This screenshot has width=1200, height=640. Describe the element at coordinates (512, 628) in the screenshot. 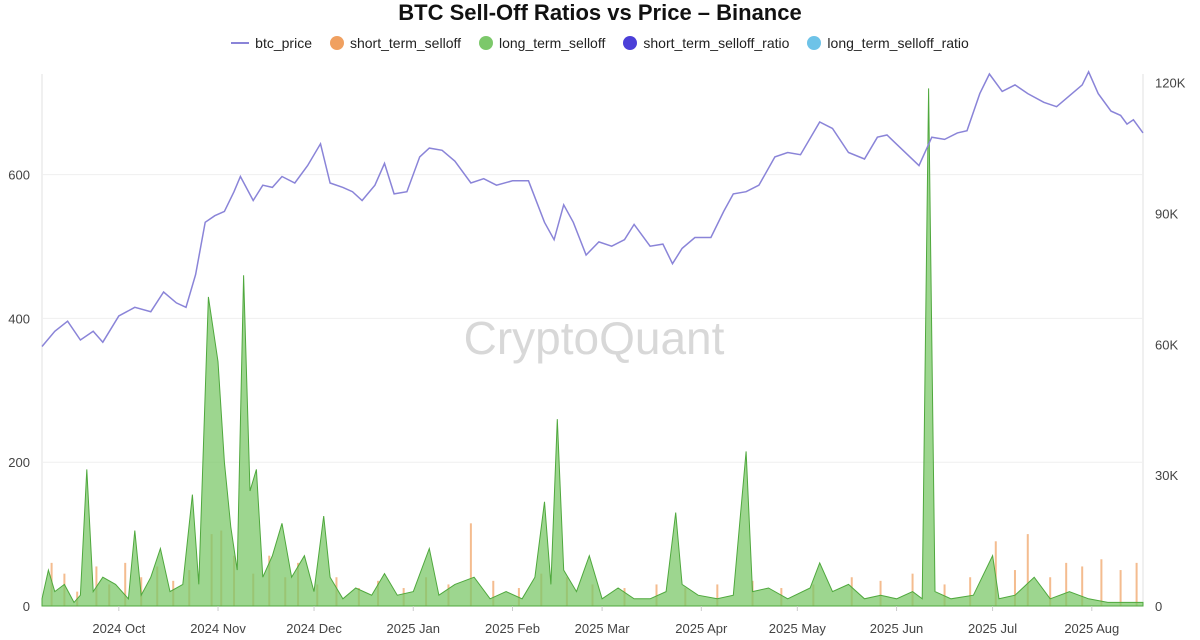

I see `x-tick-label: 2025 Feb` at that location.